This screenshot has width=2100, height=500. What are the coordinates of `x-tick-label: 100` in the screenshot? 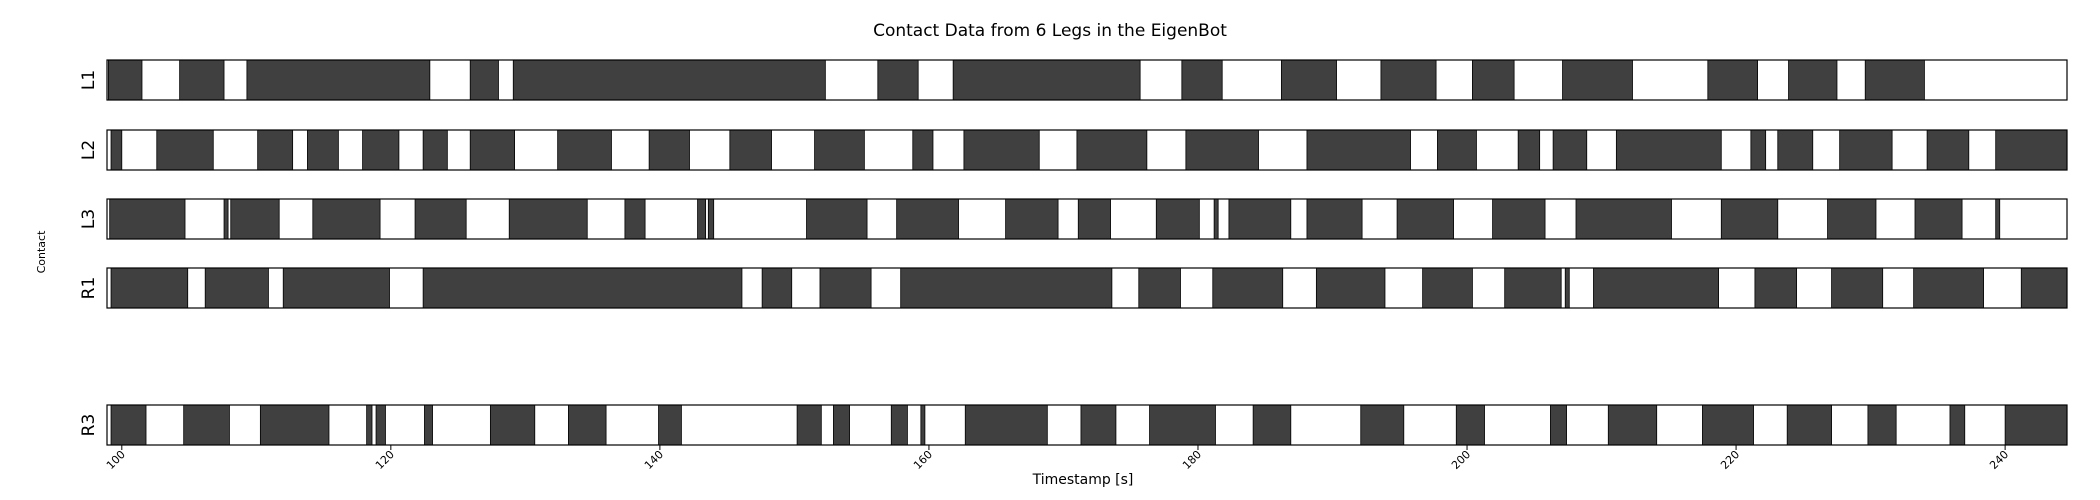 It's located at (116, 460).